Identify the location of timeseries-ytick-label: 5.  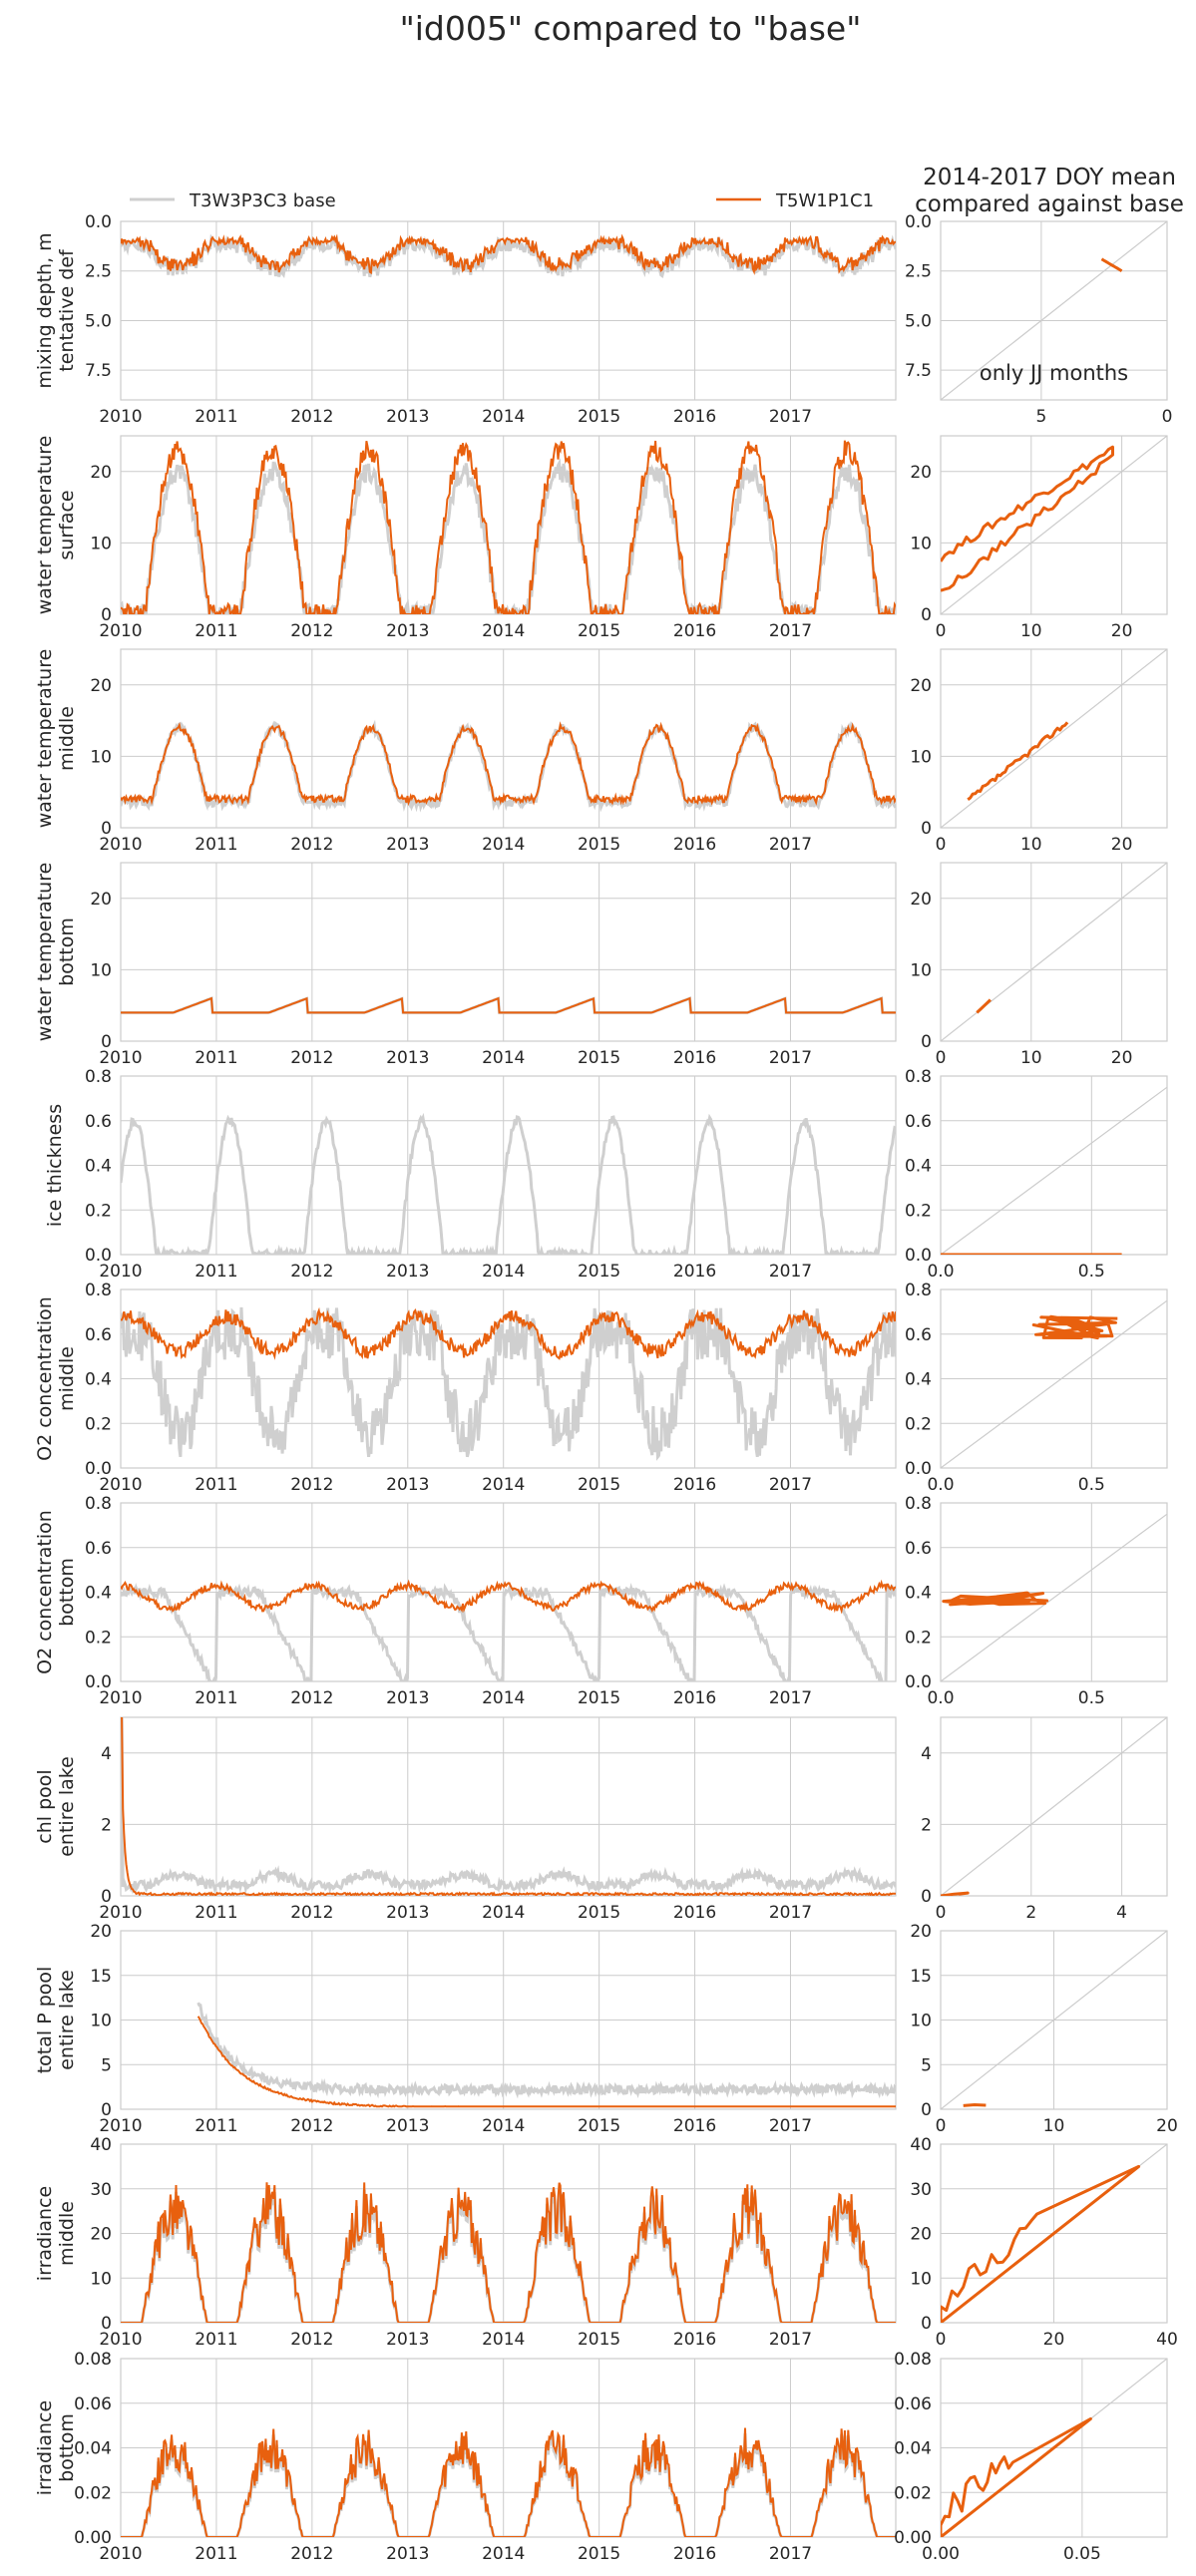
(106, 2065).